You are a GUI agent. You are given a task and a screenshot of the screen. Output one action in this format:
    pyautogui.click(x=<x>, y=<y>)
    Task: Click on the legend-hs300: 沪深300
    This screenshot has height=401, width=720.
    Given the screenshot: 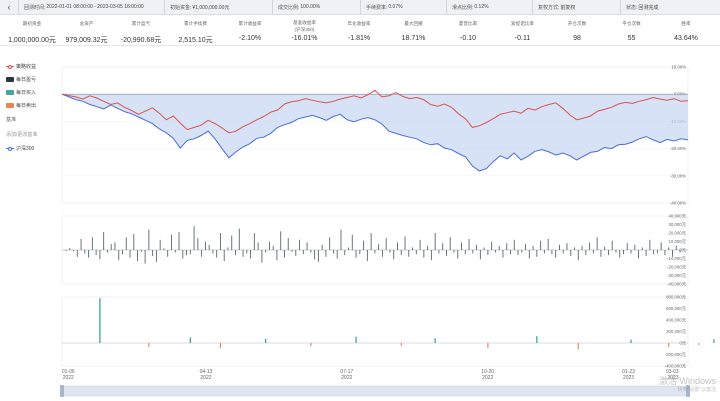 What is the action you would take?
    pyautogui.click(x=32, y=148)
    